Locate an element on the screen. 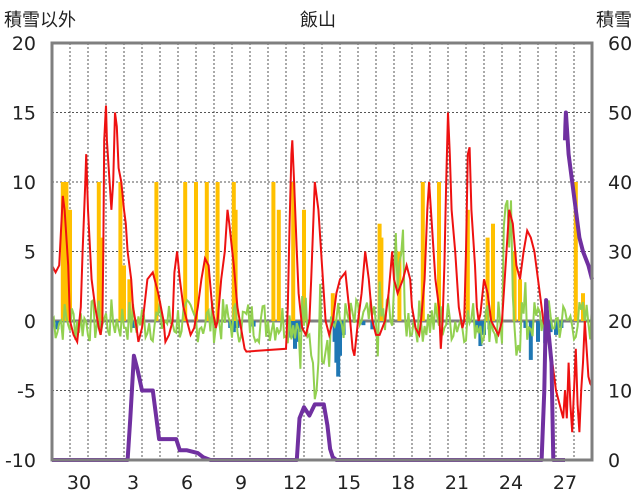 This screenshot has width=636, height=501. x-tick-label: 15 is located at coordinates (349, 483).